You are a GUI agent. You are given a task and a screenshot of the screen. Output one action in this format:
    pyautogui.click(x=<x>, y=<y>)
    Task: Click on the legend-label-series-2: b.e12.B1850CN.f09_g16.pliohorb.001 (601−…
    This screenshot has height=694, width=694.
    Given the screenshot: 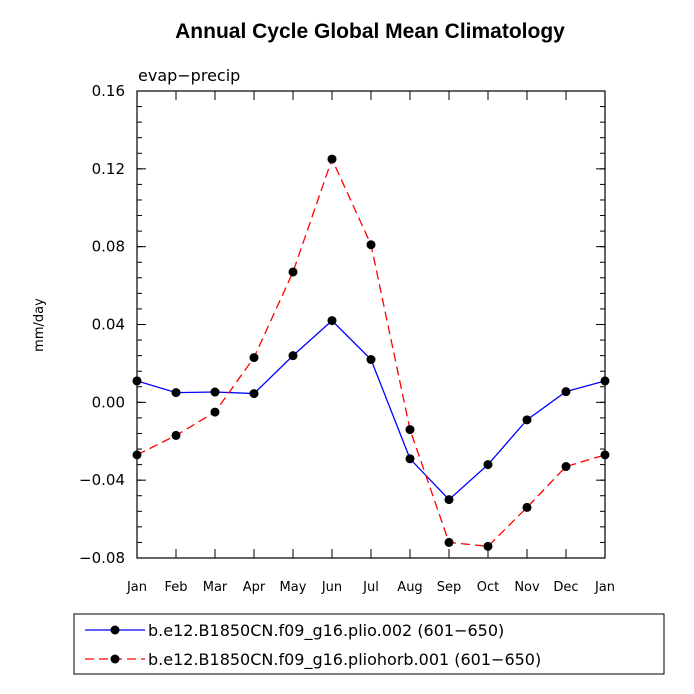 What is the action you would take?
    pyautogui.click(x=344, y=660)
    